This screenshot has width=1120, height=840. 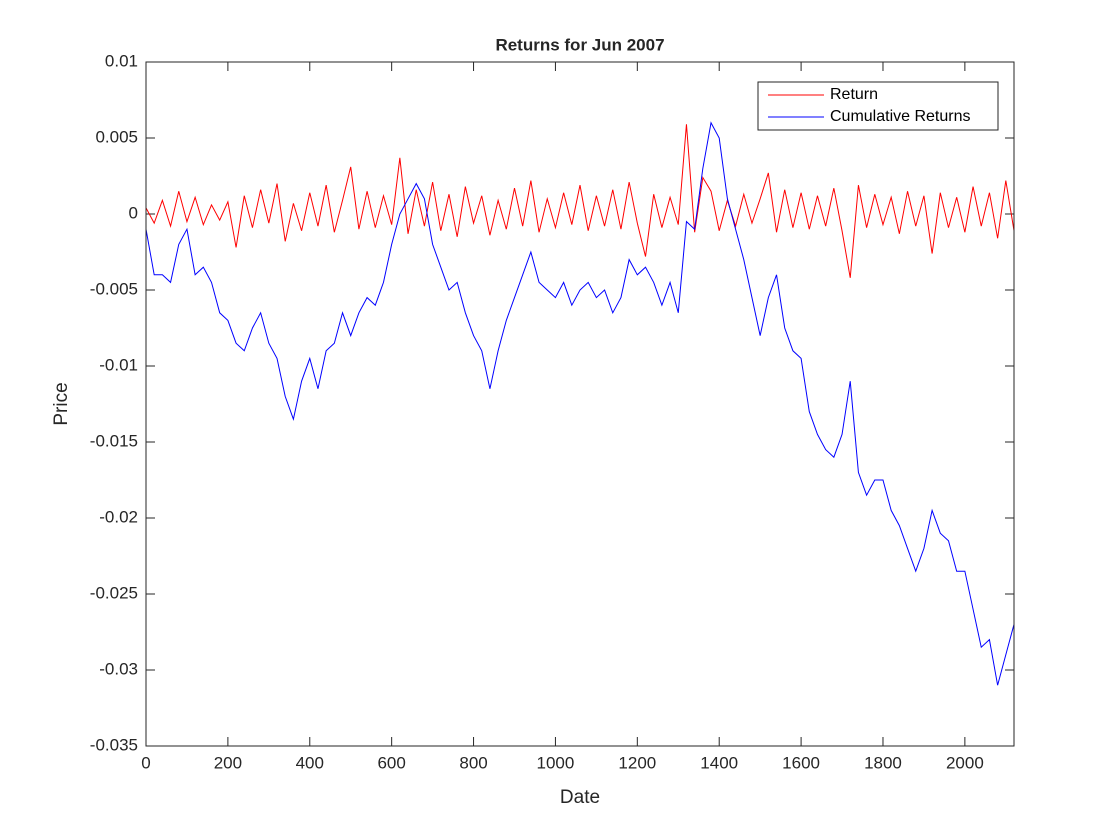 What do you see at coordinates (114, 744) in the screenshot?
I see `y-tick-label: -0.035` at bounding box center [114, 744].